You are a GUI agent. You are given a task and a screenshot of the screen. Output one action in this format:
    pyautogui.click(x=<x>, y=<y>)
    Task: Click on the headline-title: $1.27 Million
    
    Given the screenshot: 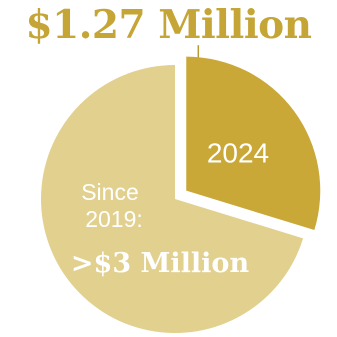 What is the action you would take?
    pyautogui.click(x=169, y=25)
    